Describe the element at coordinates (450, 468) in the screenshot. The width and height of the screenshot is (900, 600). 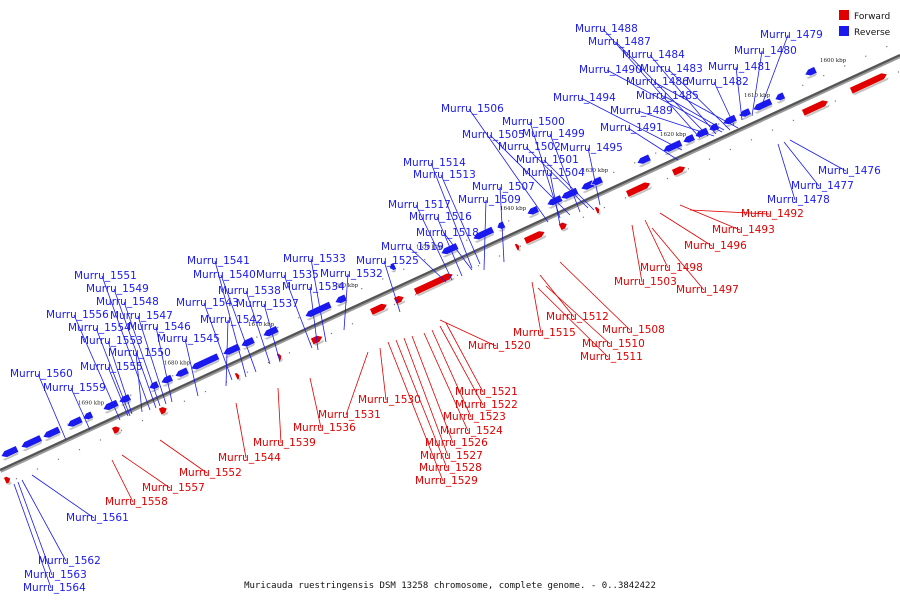
I see `forward-gene-label: Murru_1528` at that location.